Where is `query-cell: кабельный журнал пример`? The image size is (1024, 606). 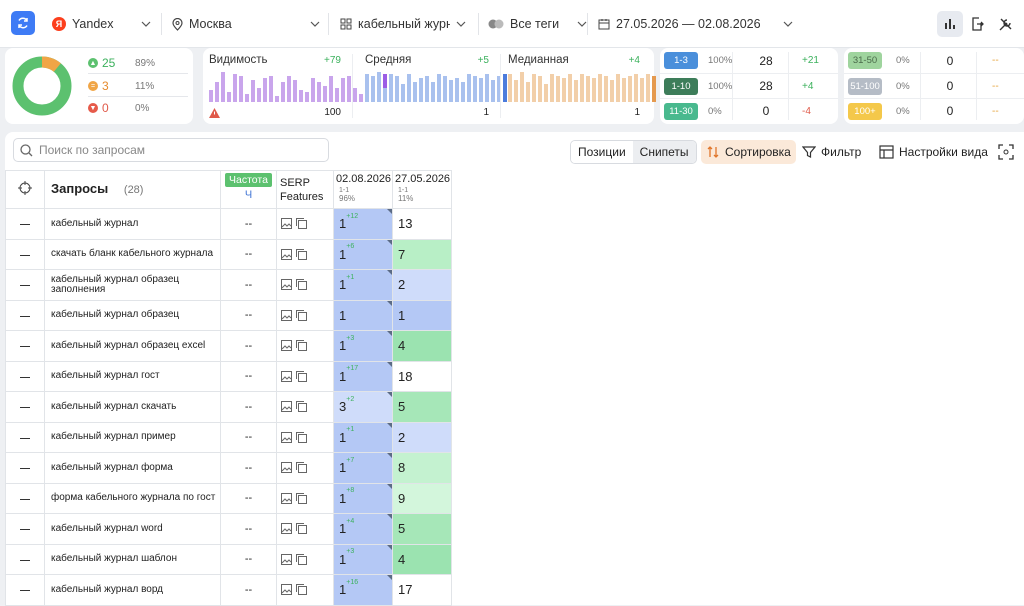
query-cell: кабельный журнал пример is located at coordinates (132, 437).